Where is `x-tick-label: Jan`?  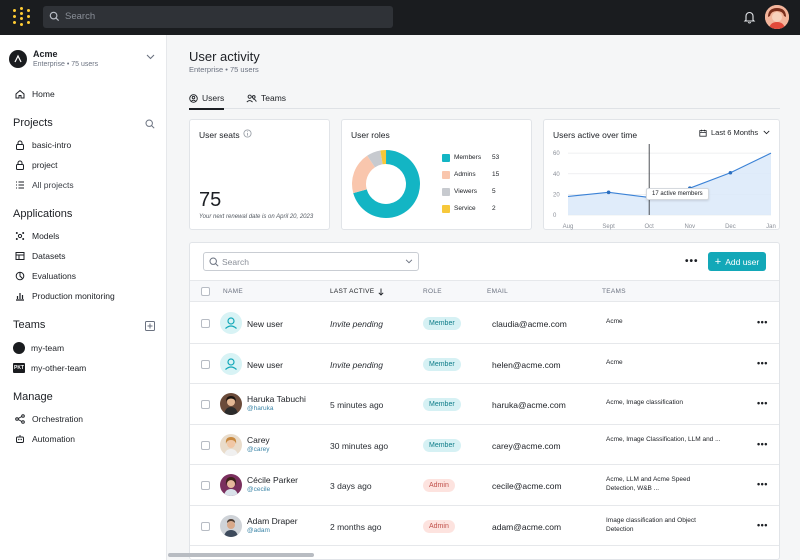 x-tick-label: Jan is located at coordinates (771, 227).